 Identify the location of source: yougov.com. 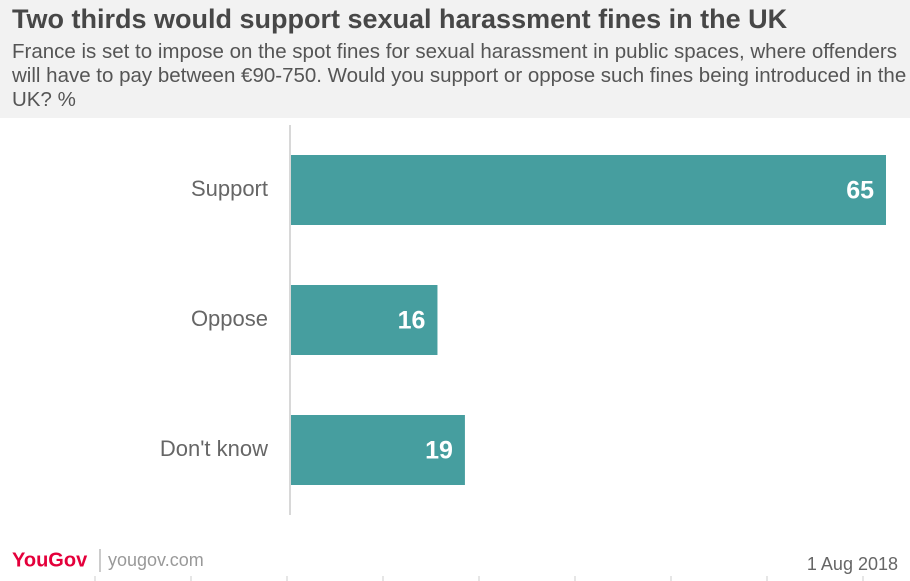
(156, 560).